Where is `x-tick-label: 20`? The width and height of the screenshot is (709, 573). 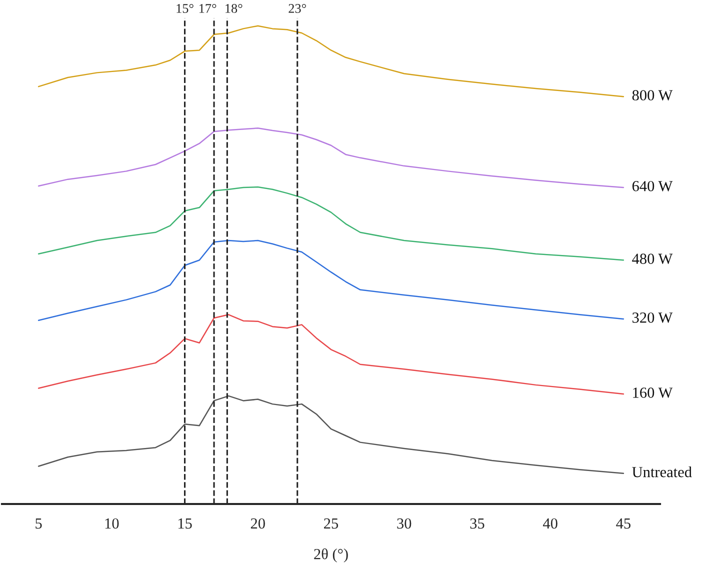 x-tick-label: 20 is located at coordinates (257, 523).